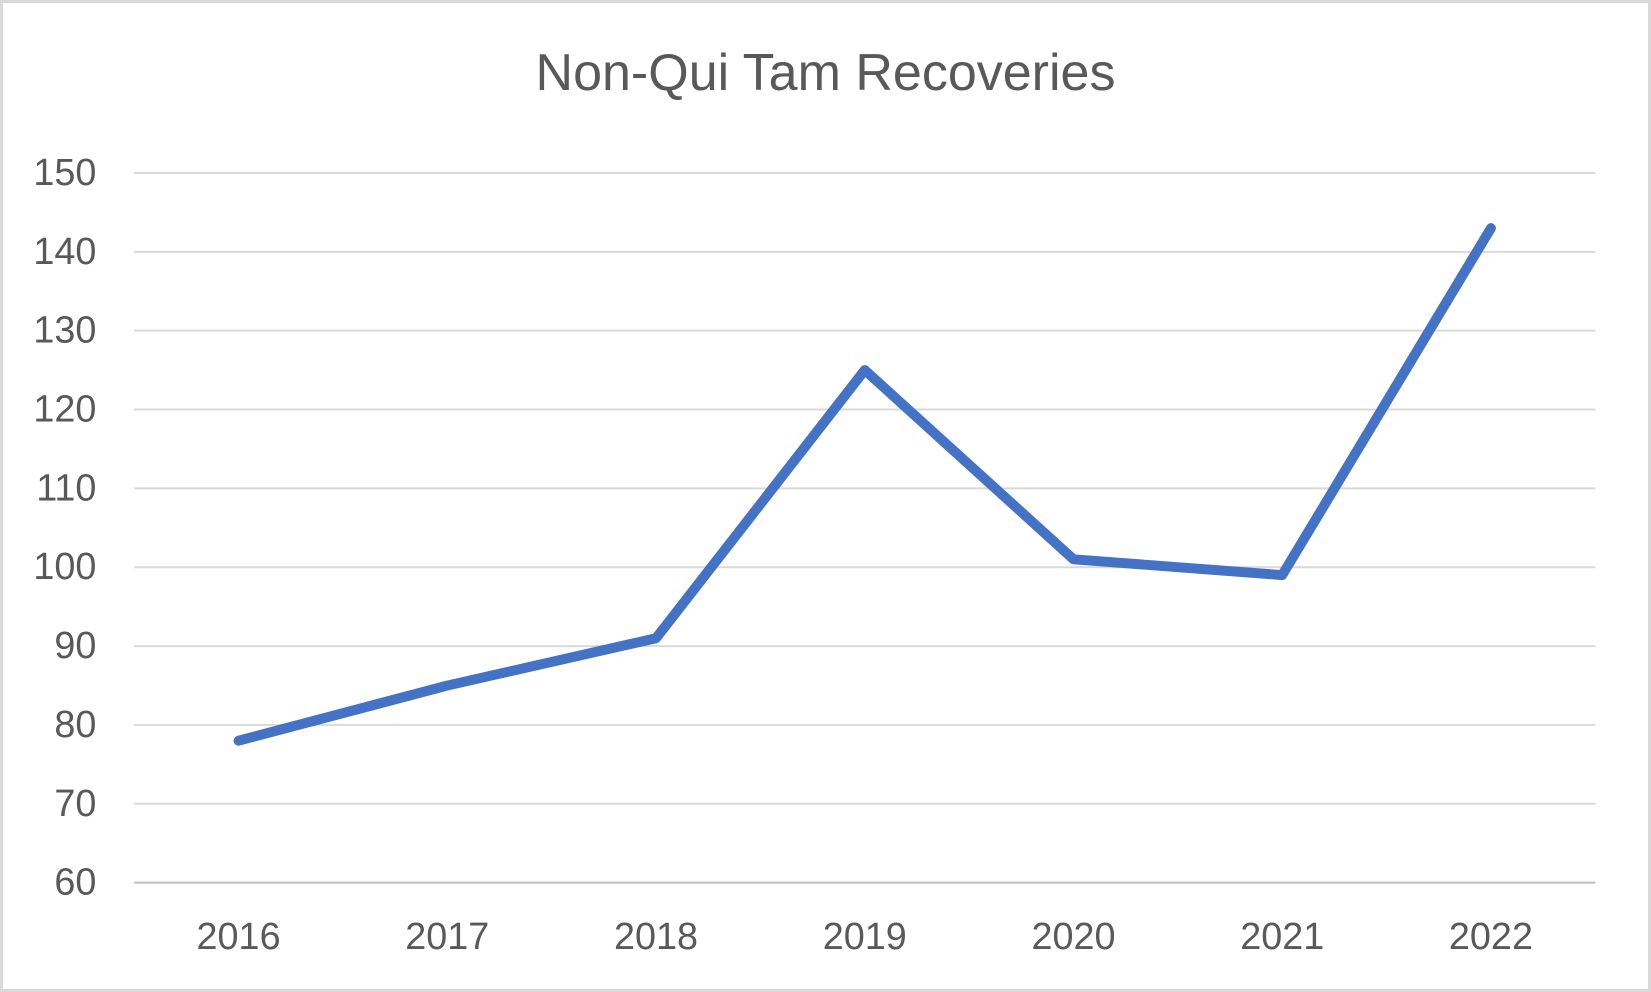 The image size is (1651, 992). I want to click on chart-title: Non-Qui Tam Recoveries, so click(825, 73).